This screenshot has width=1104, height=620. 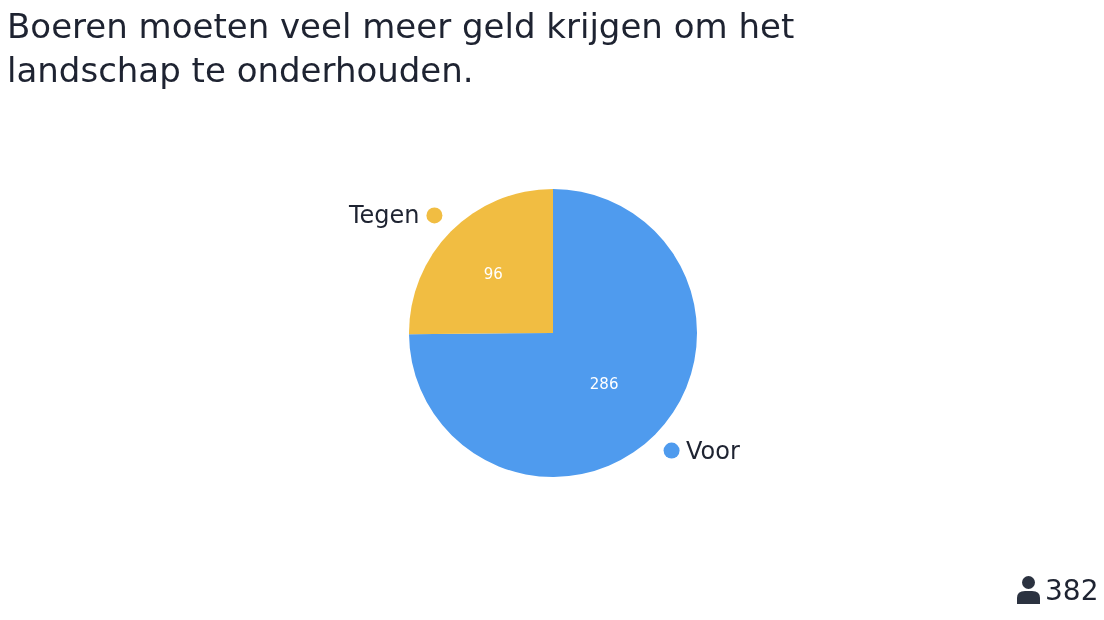 I want to click on chart-title: Boeren moeten veel meer geld krijgen om het landschap te onderhouden., so click(x=401, y=48).